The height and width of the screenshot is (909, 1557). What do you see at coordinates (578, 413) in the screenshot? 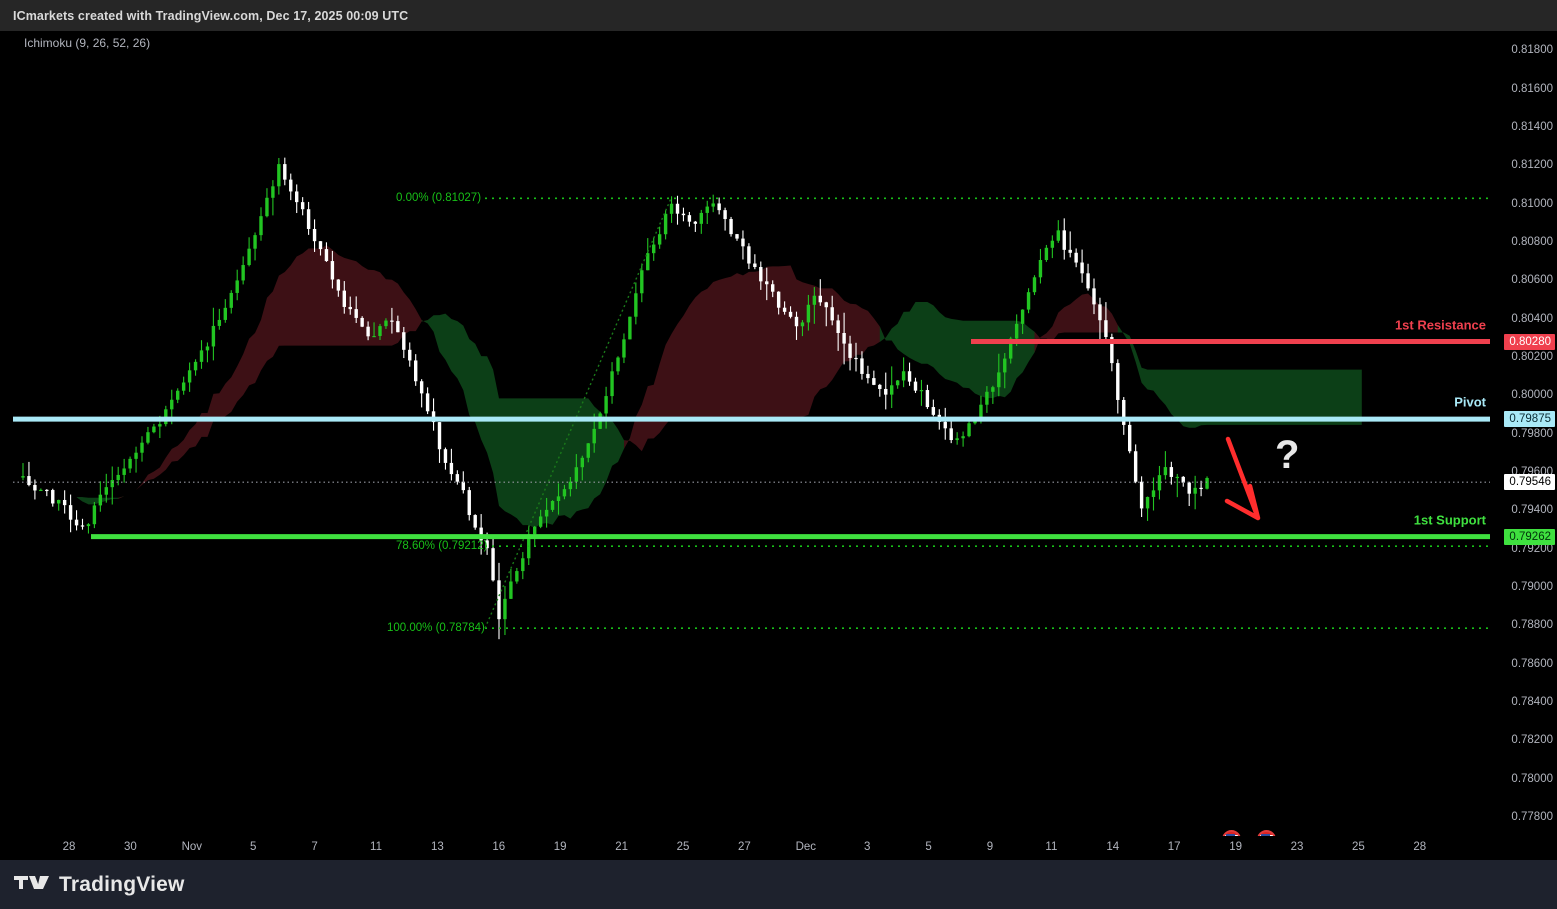
I see `fib-trend-line` at bounding box center [578, 413].